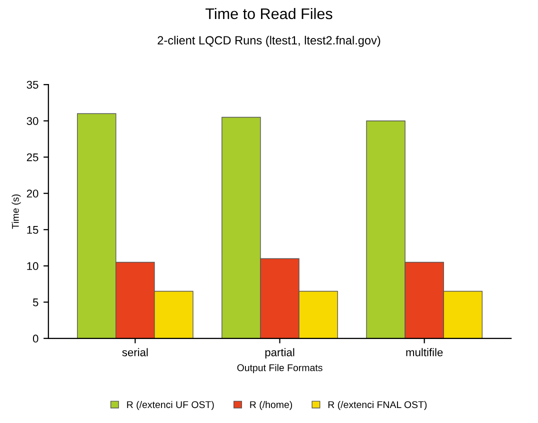 The height and width of the screenshot is (423, 538). What do you see at coordinates (269, 14) in the screenshot?
I see `chart-title: Time to Read Files` at bounding box center [269, 14].